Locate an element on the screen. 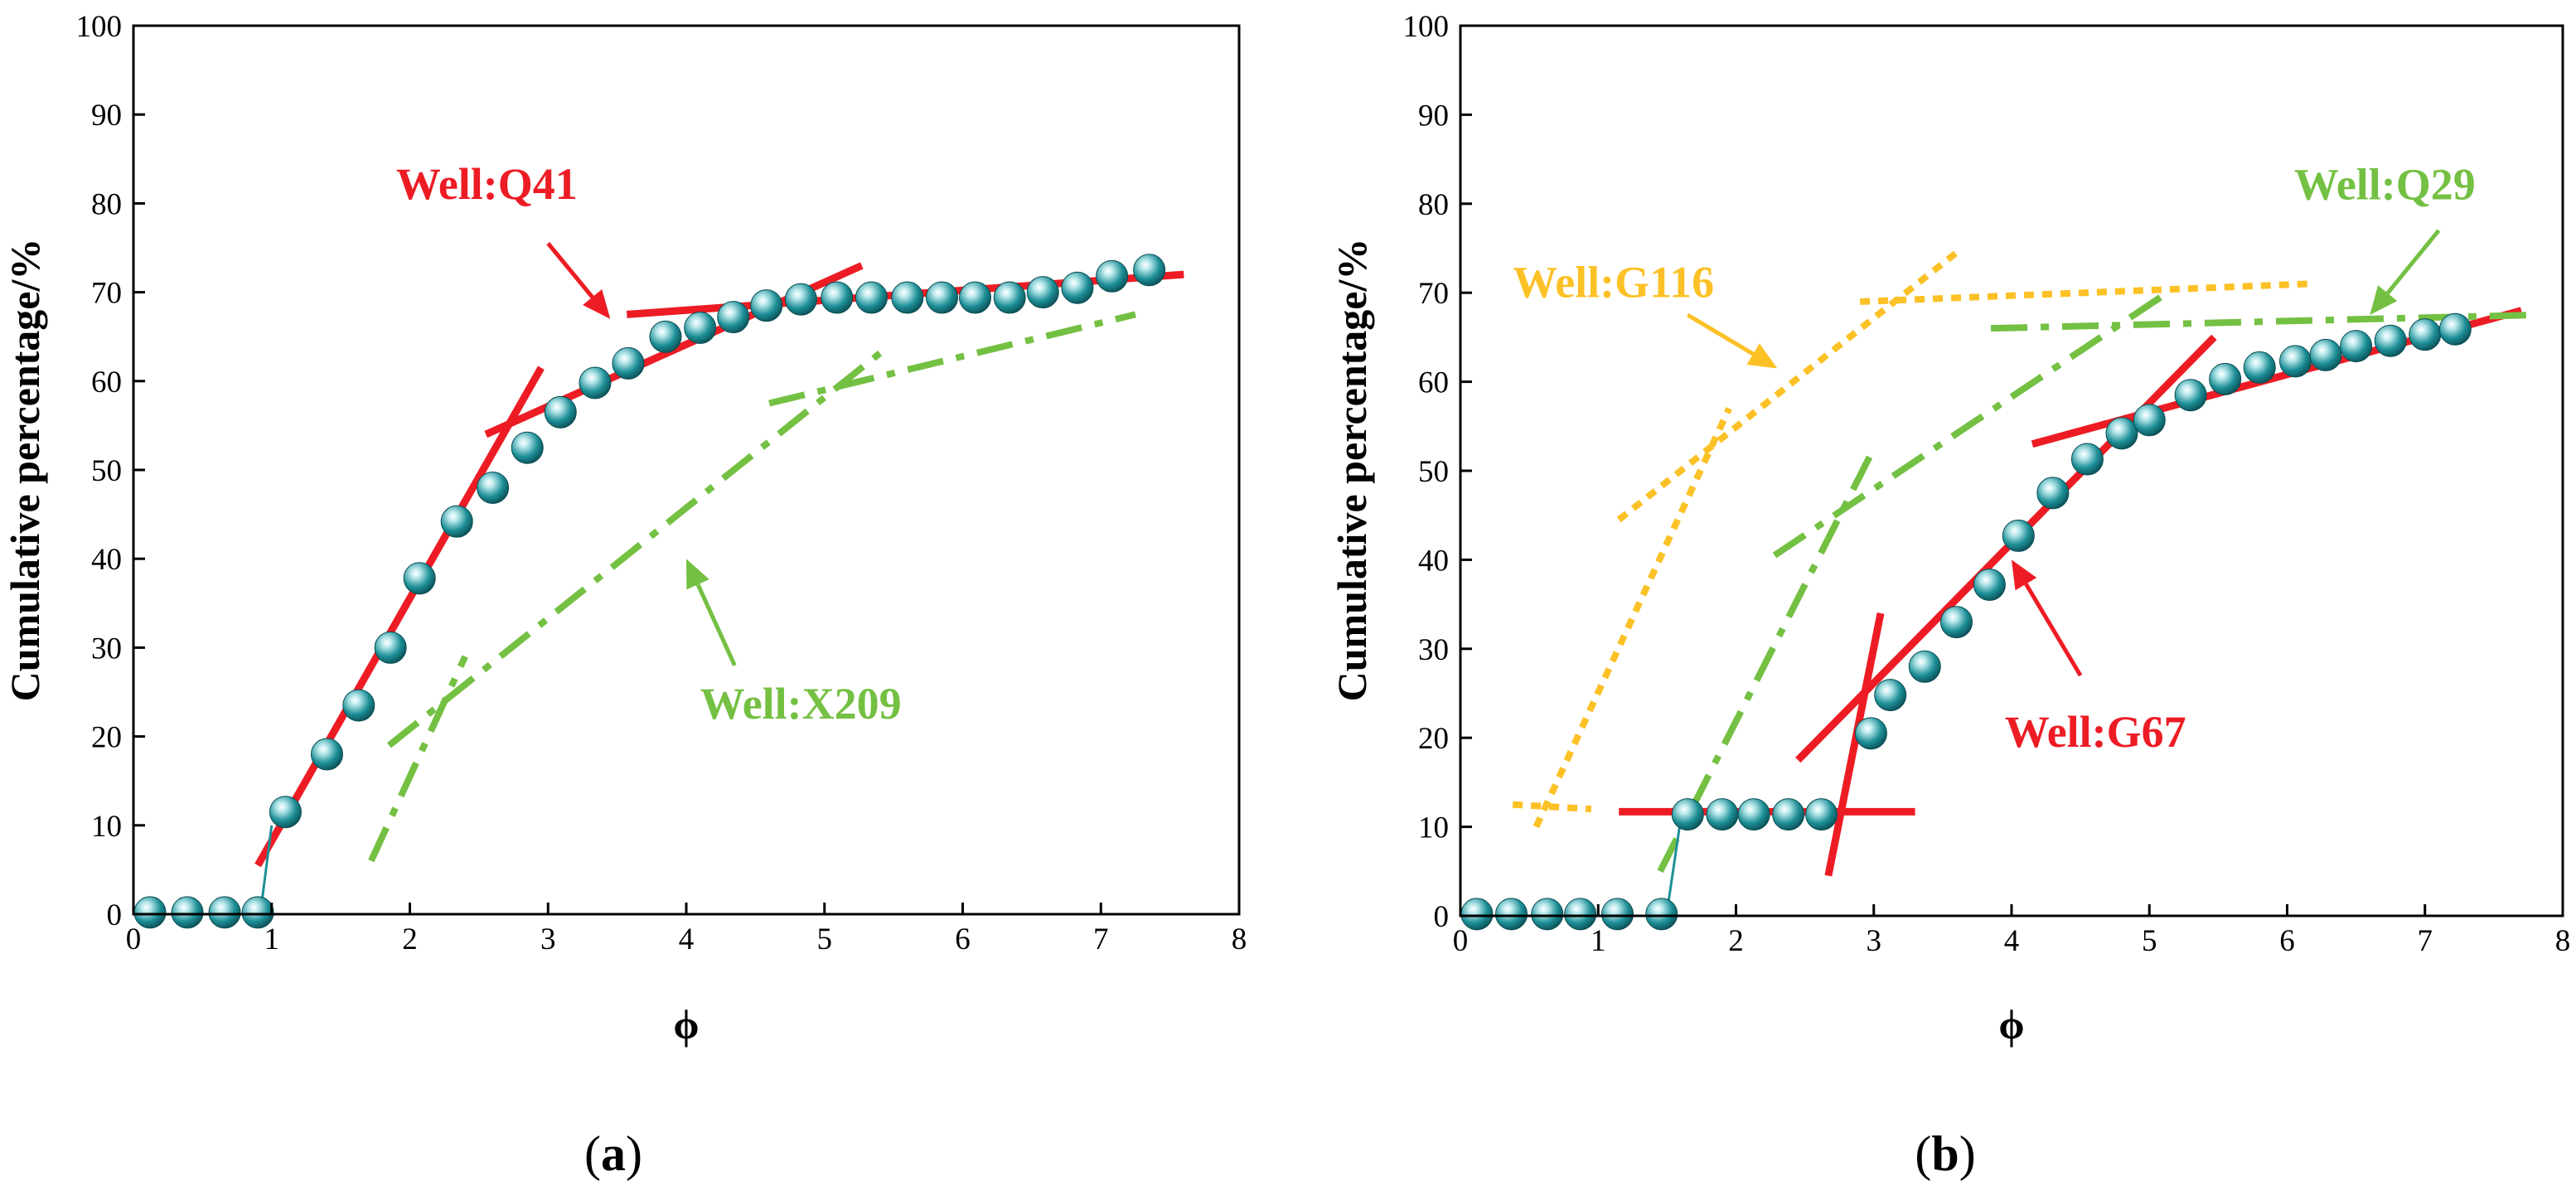  panel-b-fit-line-well-q29 is located at coordinates (1971, 424).